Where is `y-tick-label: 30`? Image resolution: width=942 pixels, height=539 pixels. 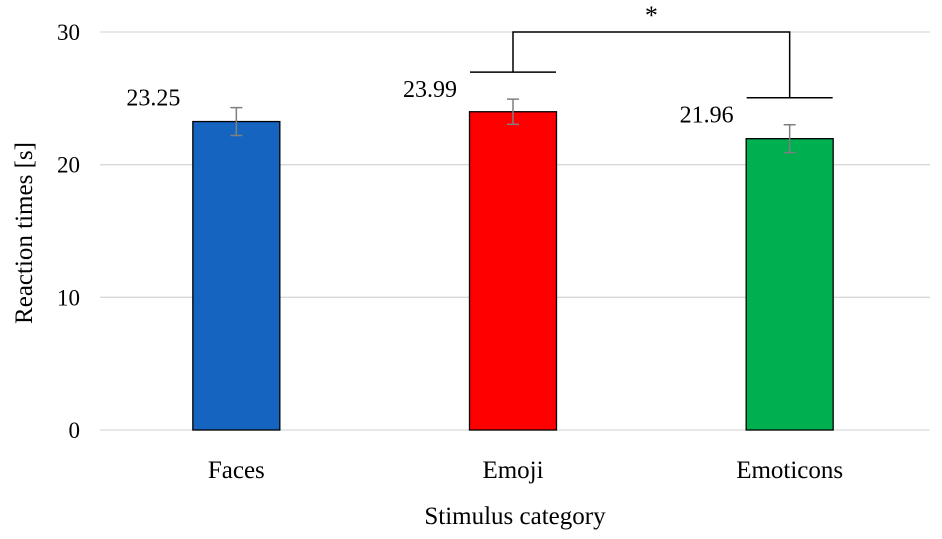 y-tick-label: 30 is located at coordinates (68, 32).